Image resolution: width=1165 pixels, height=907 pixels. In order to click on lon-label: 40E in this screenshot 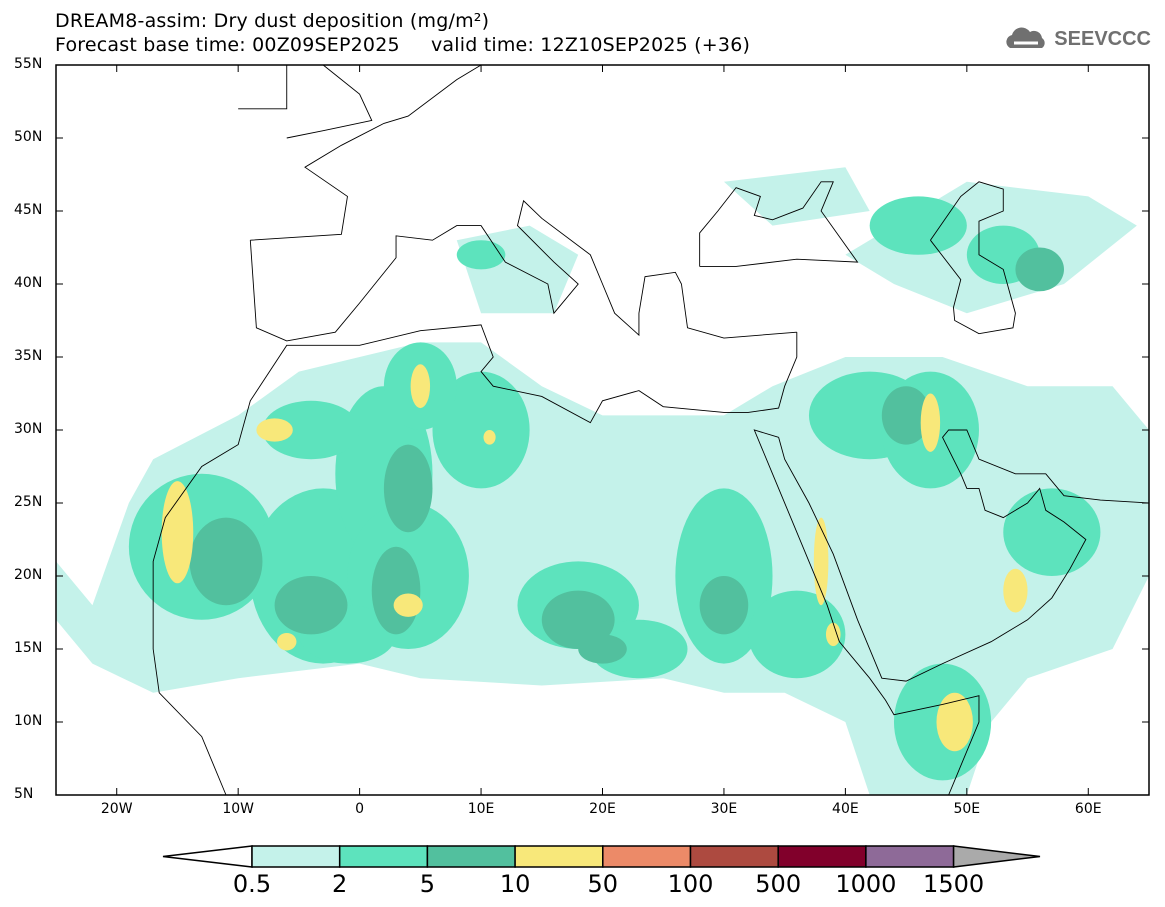, I will do `click(845, 809)`.